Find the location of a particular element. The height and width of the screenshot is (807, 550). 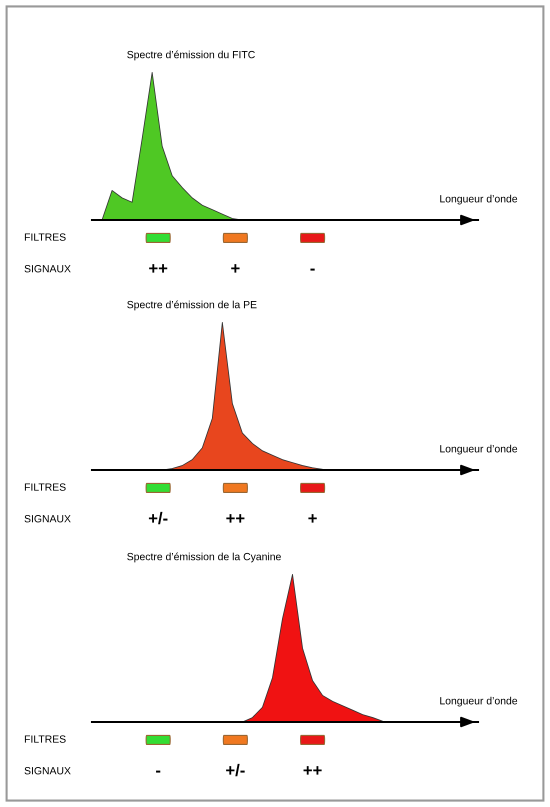

chart-title: Spectre d’émission du FITC is located at coordinates (191, 55).